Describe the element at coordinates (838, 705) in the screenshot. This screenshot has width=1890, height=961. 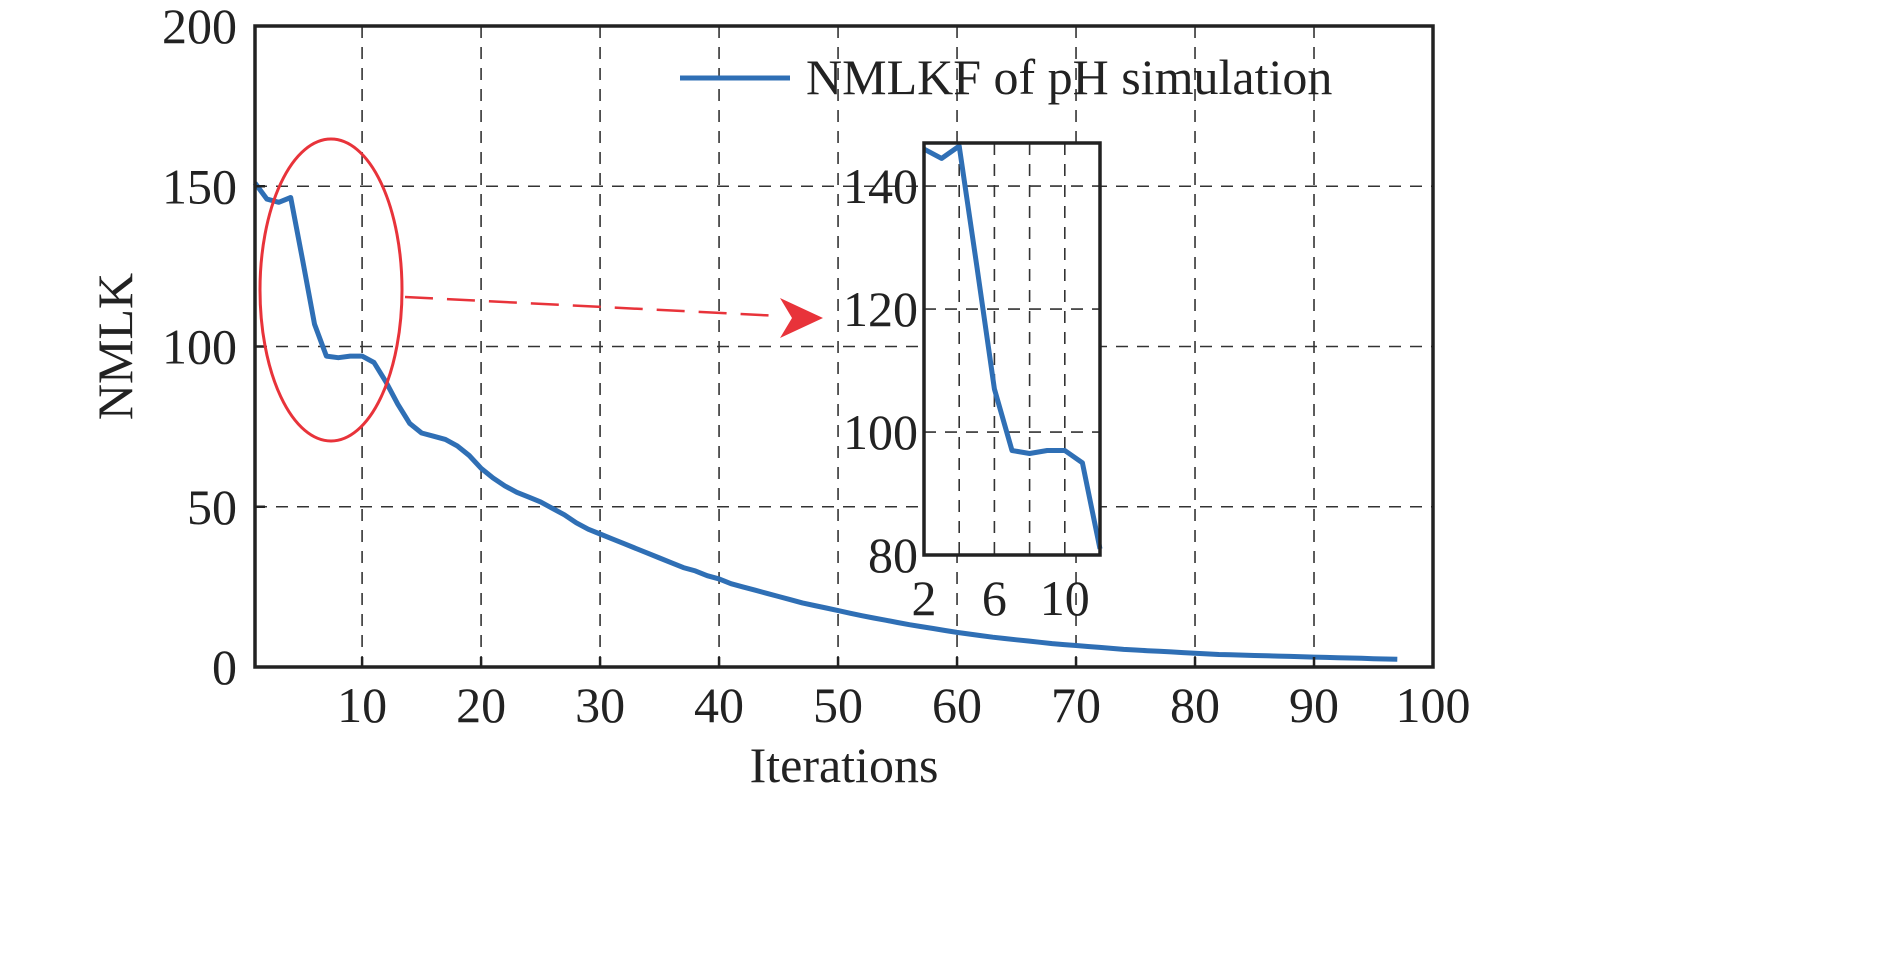
I see `x-tick-label: 50` at that location.